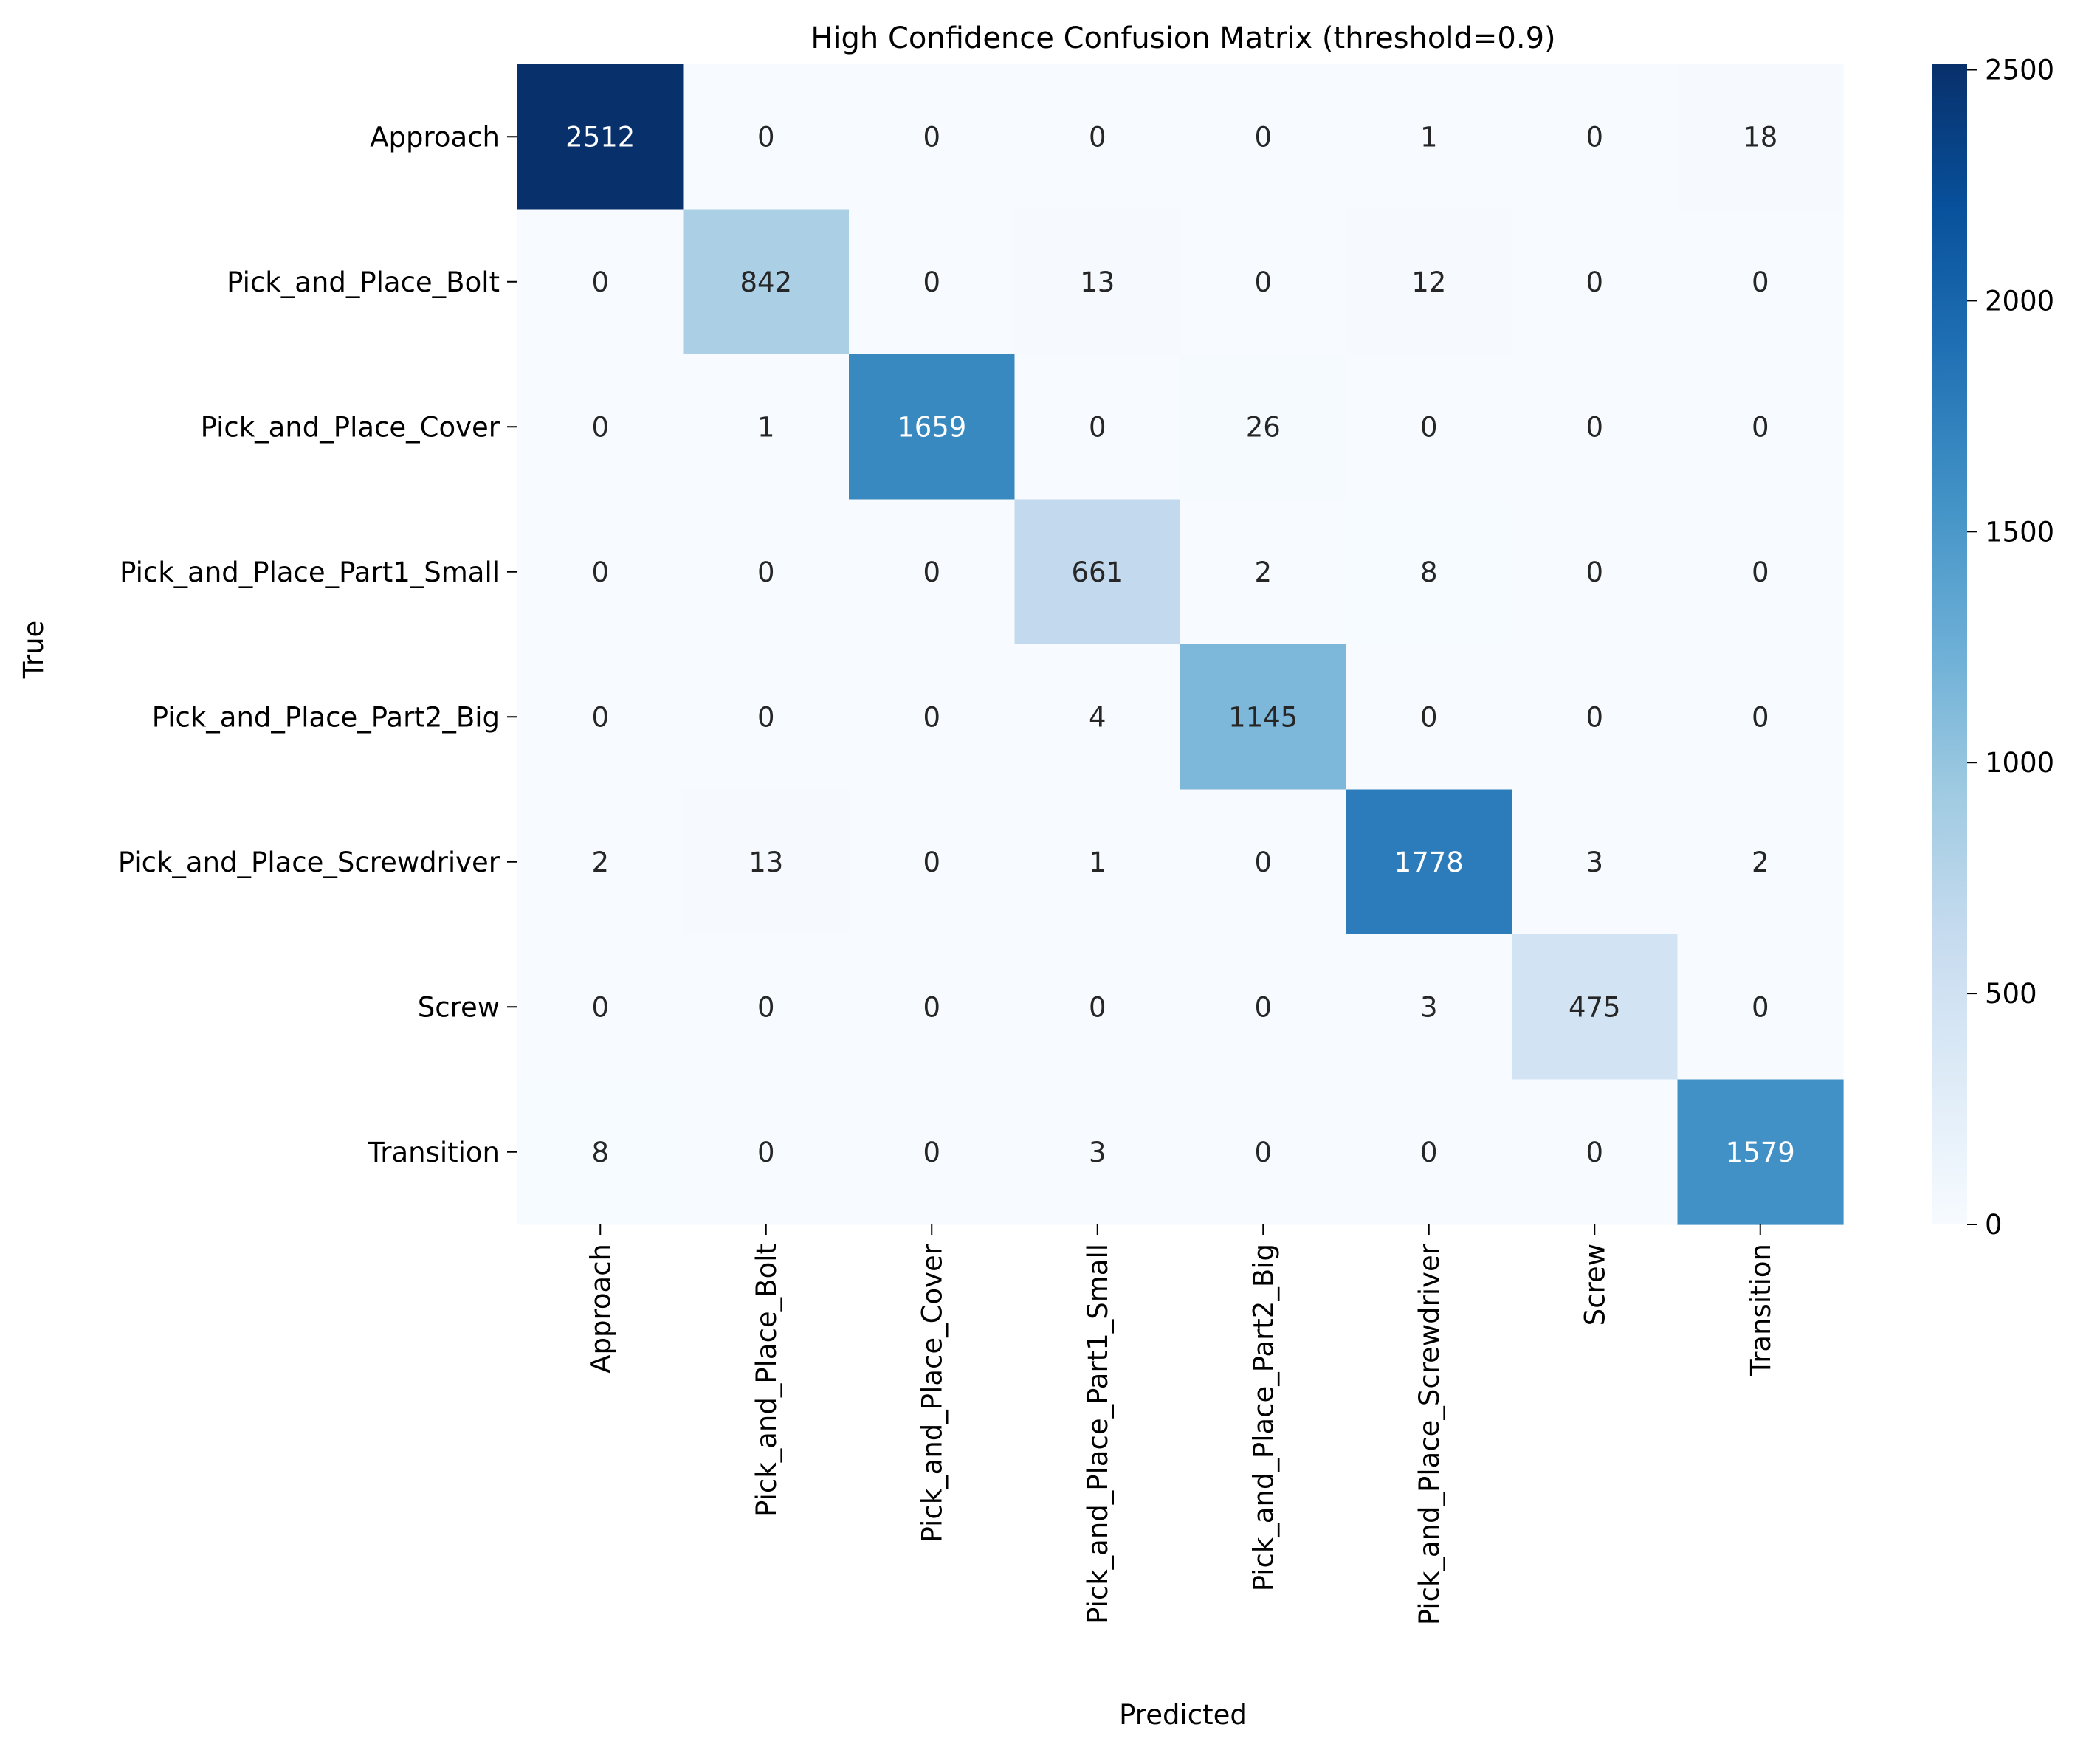 This screenshot has width=2100, height=1747. I want to click on colorbar-tick-label-3: 1500, so click(2019, 532).